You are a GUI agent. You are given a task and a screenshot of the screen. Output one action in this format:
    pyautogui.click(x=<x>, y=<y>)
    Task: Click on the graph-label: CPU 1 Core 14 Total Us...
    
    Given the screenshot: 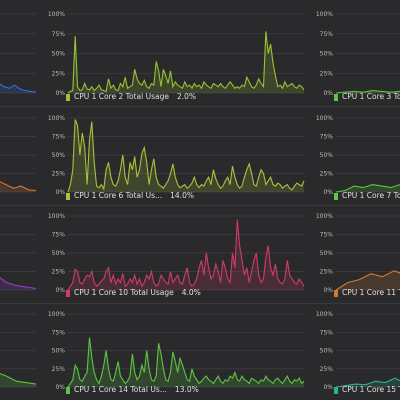 What is the action you would take?
    pyautogui.click(x=120, y=389)
    